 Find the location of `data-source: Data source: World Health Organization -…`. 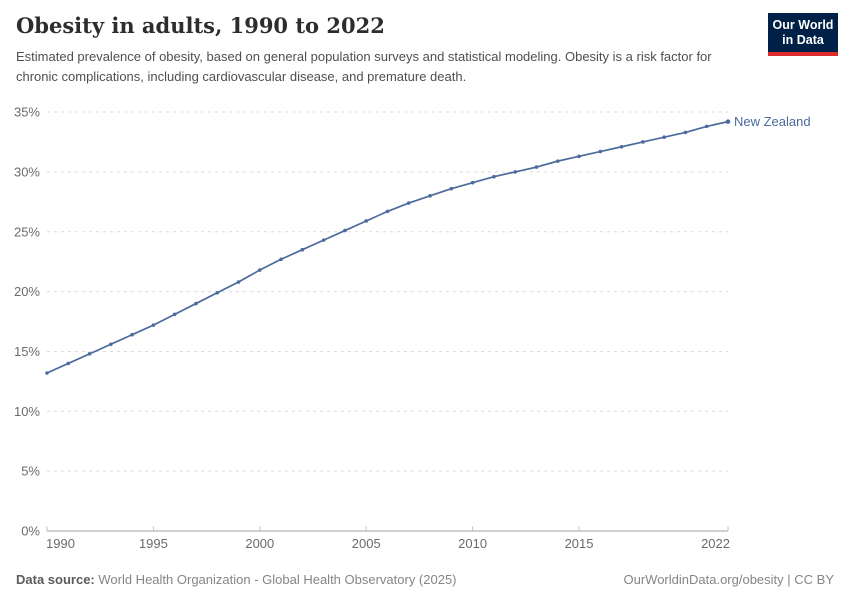

data-source: Data source: World Health Organization -… is located at coordinates (236, 579).